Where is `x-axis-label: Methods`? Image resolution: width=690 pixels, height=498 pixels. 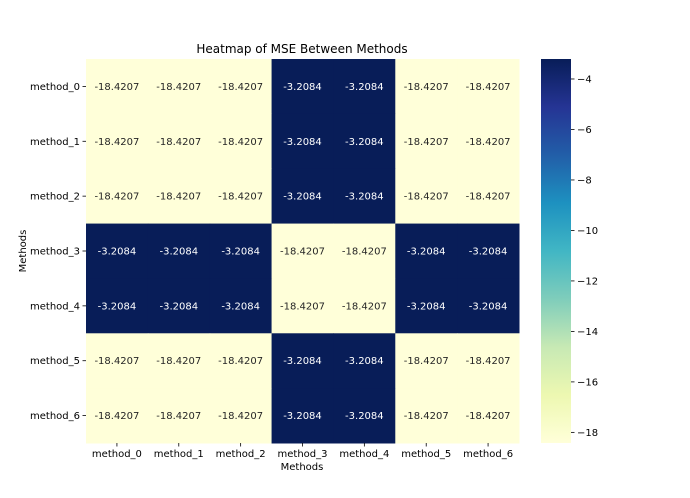 x-axis-label: Methods is located at coordinates (302, 467).